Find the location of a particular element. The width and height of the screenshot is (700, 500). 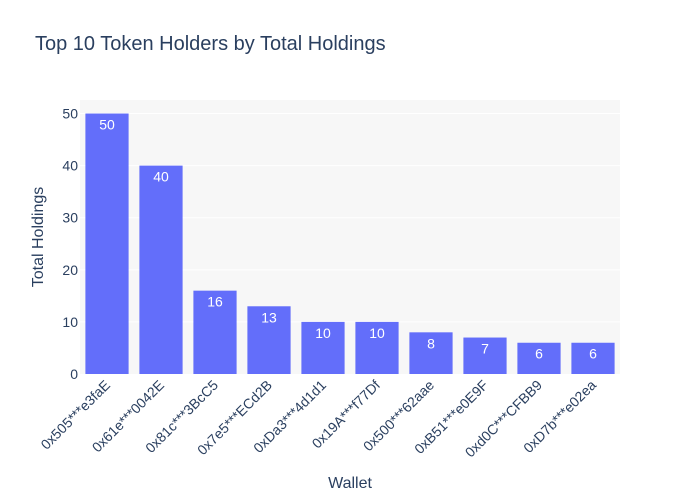

bar-value-label: 13 is located at coordinates (269, 317).